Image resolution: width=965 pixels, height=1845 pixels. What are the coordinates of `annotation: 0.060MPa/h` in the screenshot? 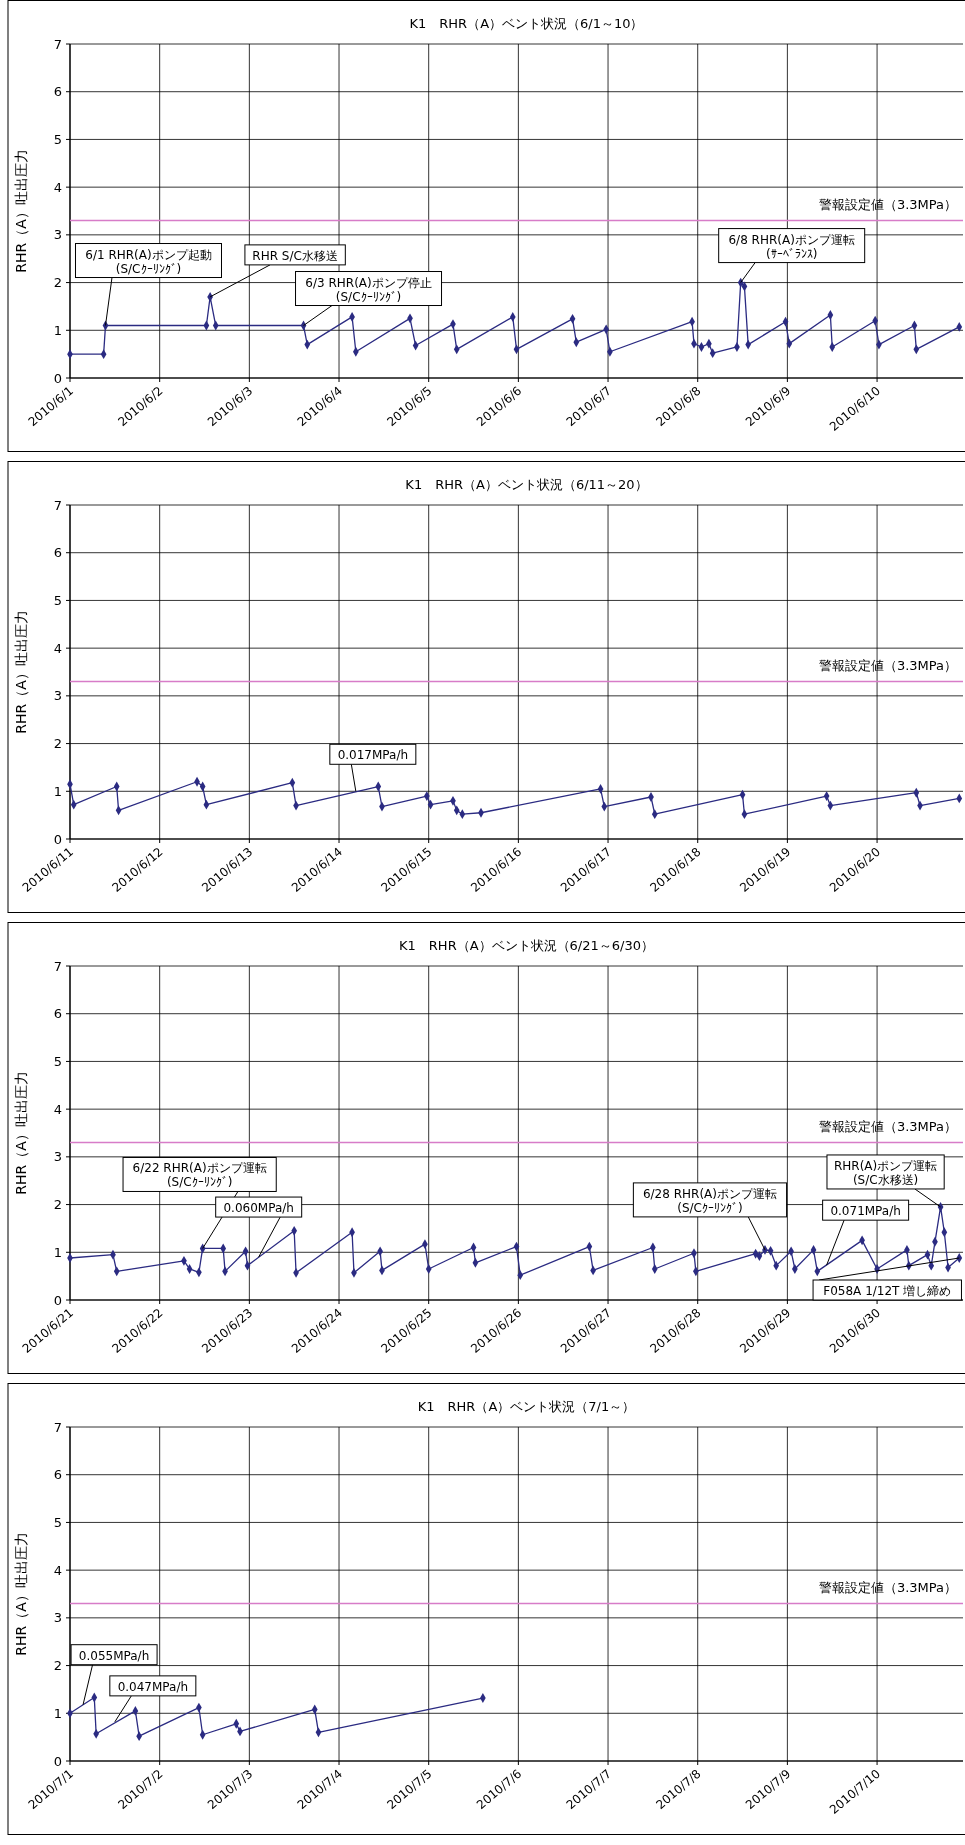 It's located at (258, 1208).